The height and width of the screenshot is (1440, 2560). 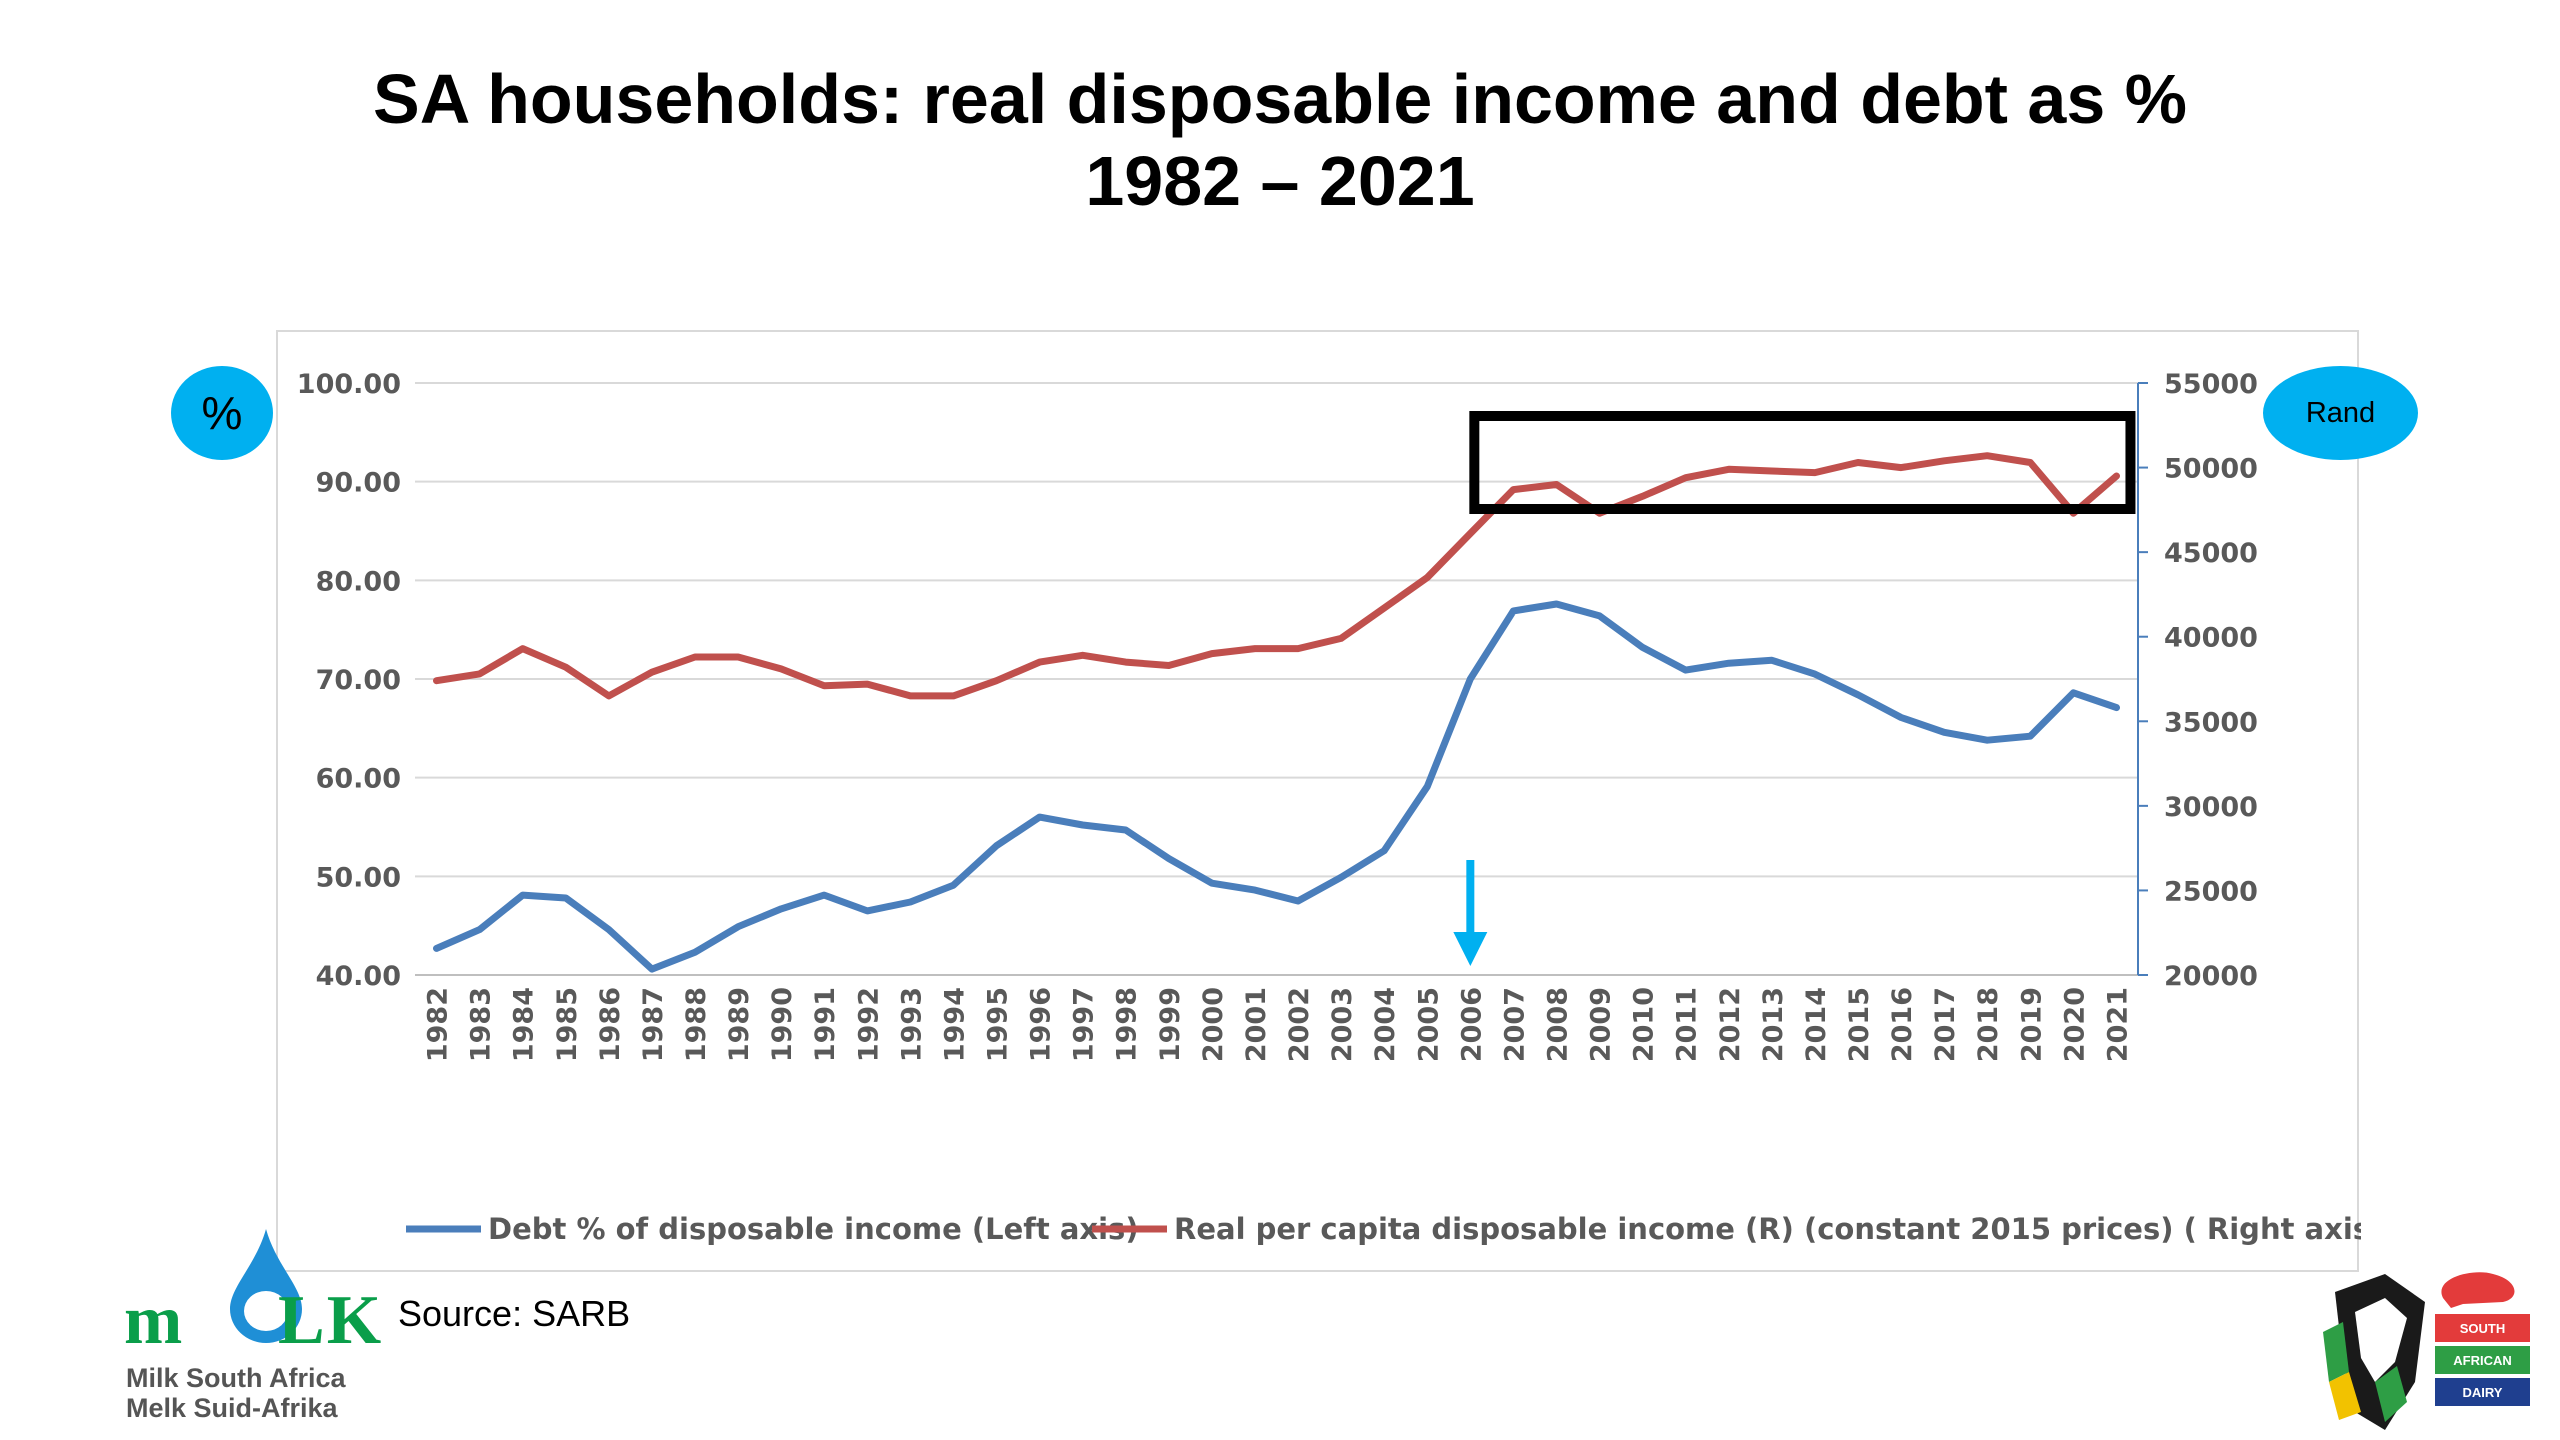 I want to click on x-tick-label: 1998, so click(x=1127, y=1024).